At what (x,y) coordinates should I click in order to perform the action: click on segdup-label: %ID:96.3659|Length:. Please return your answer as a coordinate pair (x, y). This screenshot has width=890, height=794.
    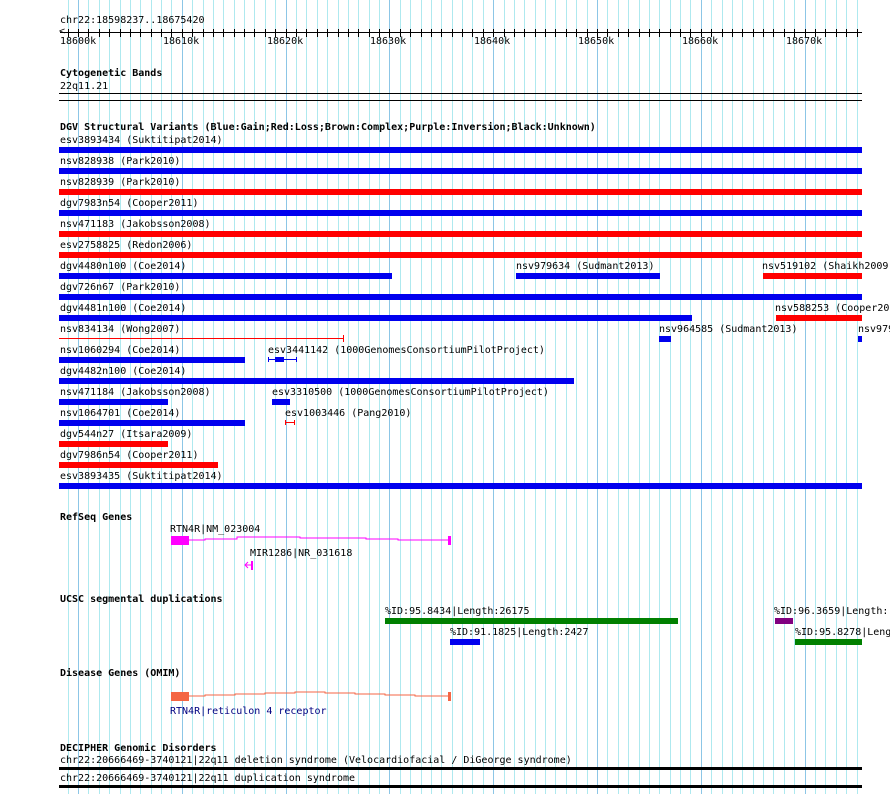
    Looking at the image, I should click on (831, 611).